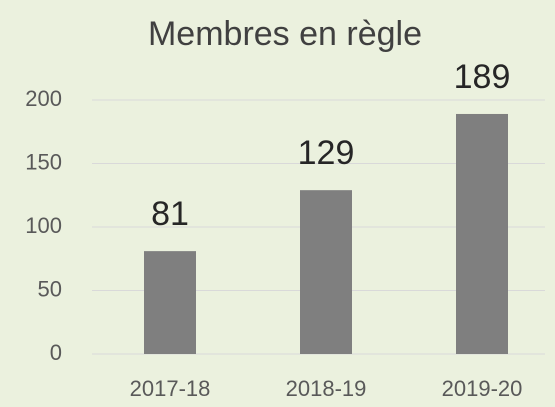  Describe the element at coordinates (56, 352) in the screenshot. I see `y-tick-label: 0` at that location.